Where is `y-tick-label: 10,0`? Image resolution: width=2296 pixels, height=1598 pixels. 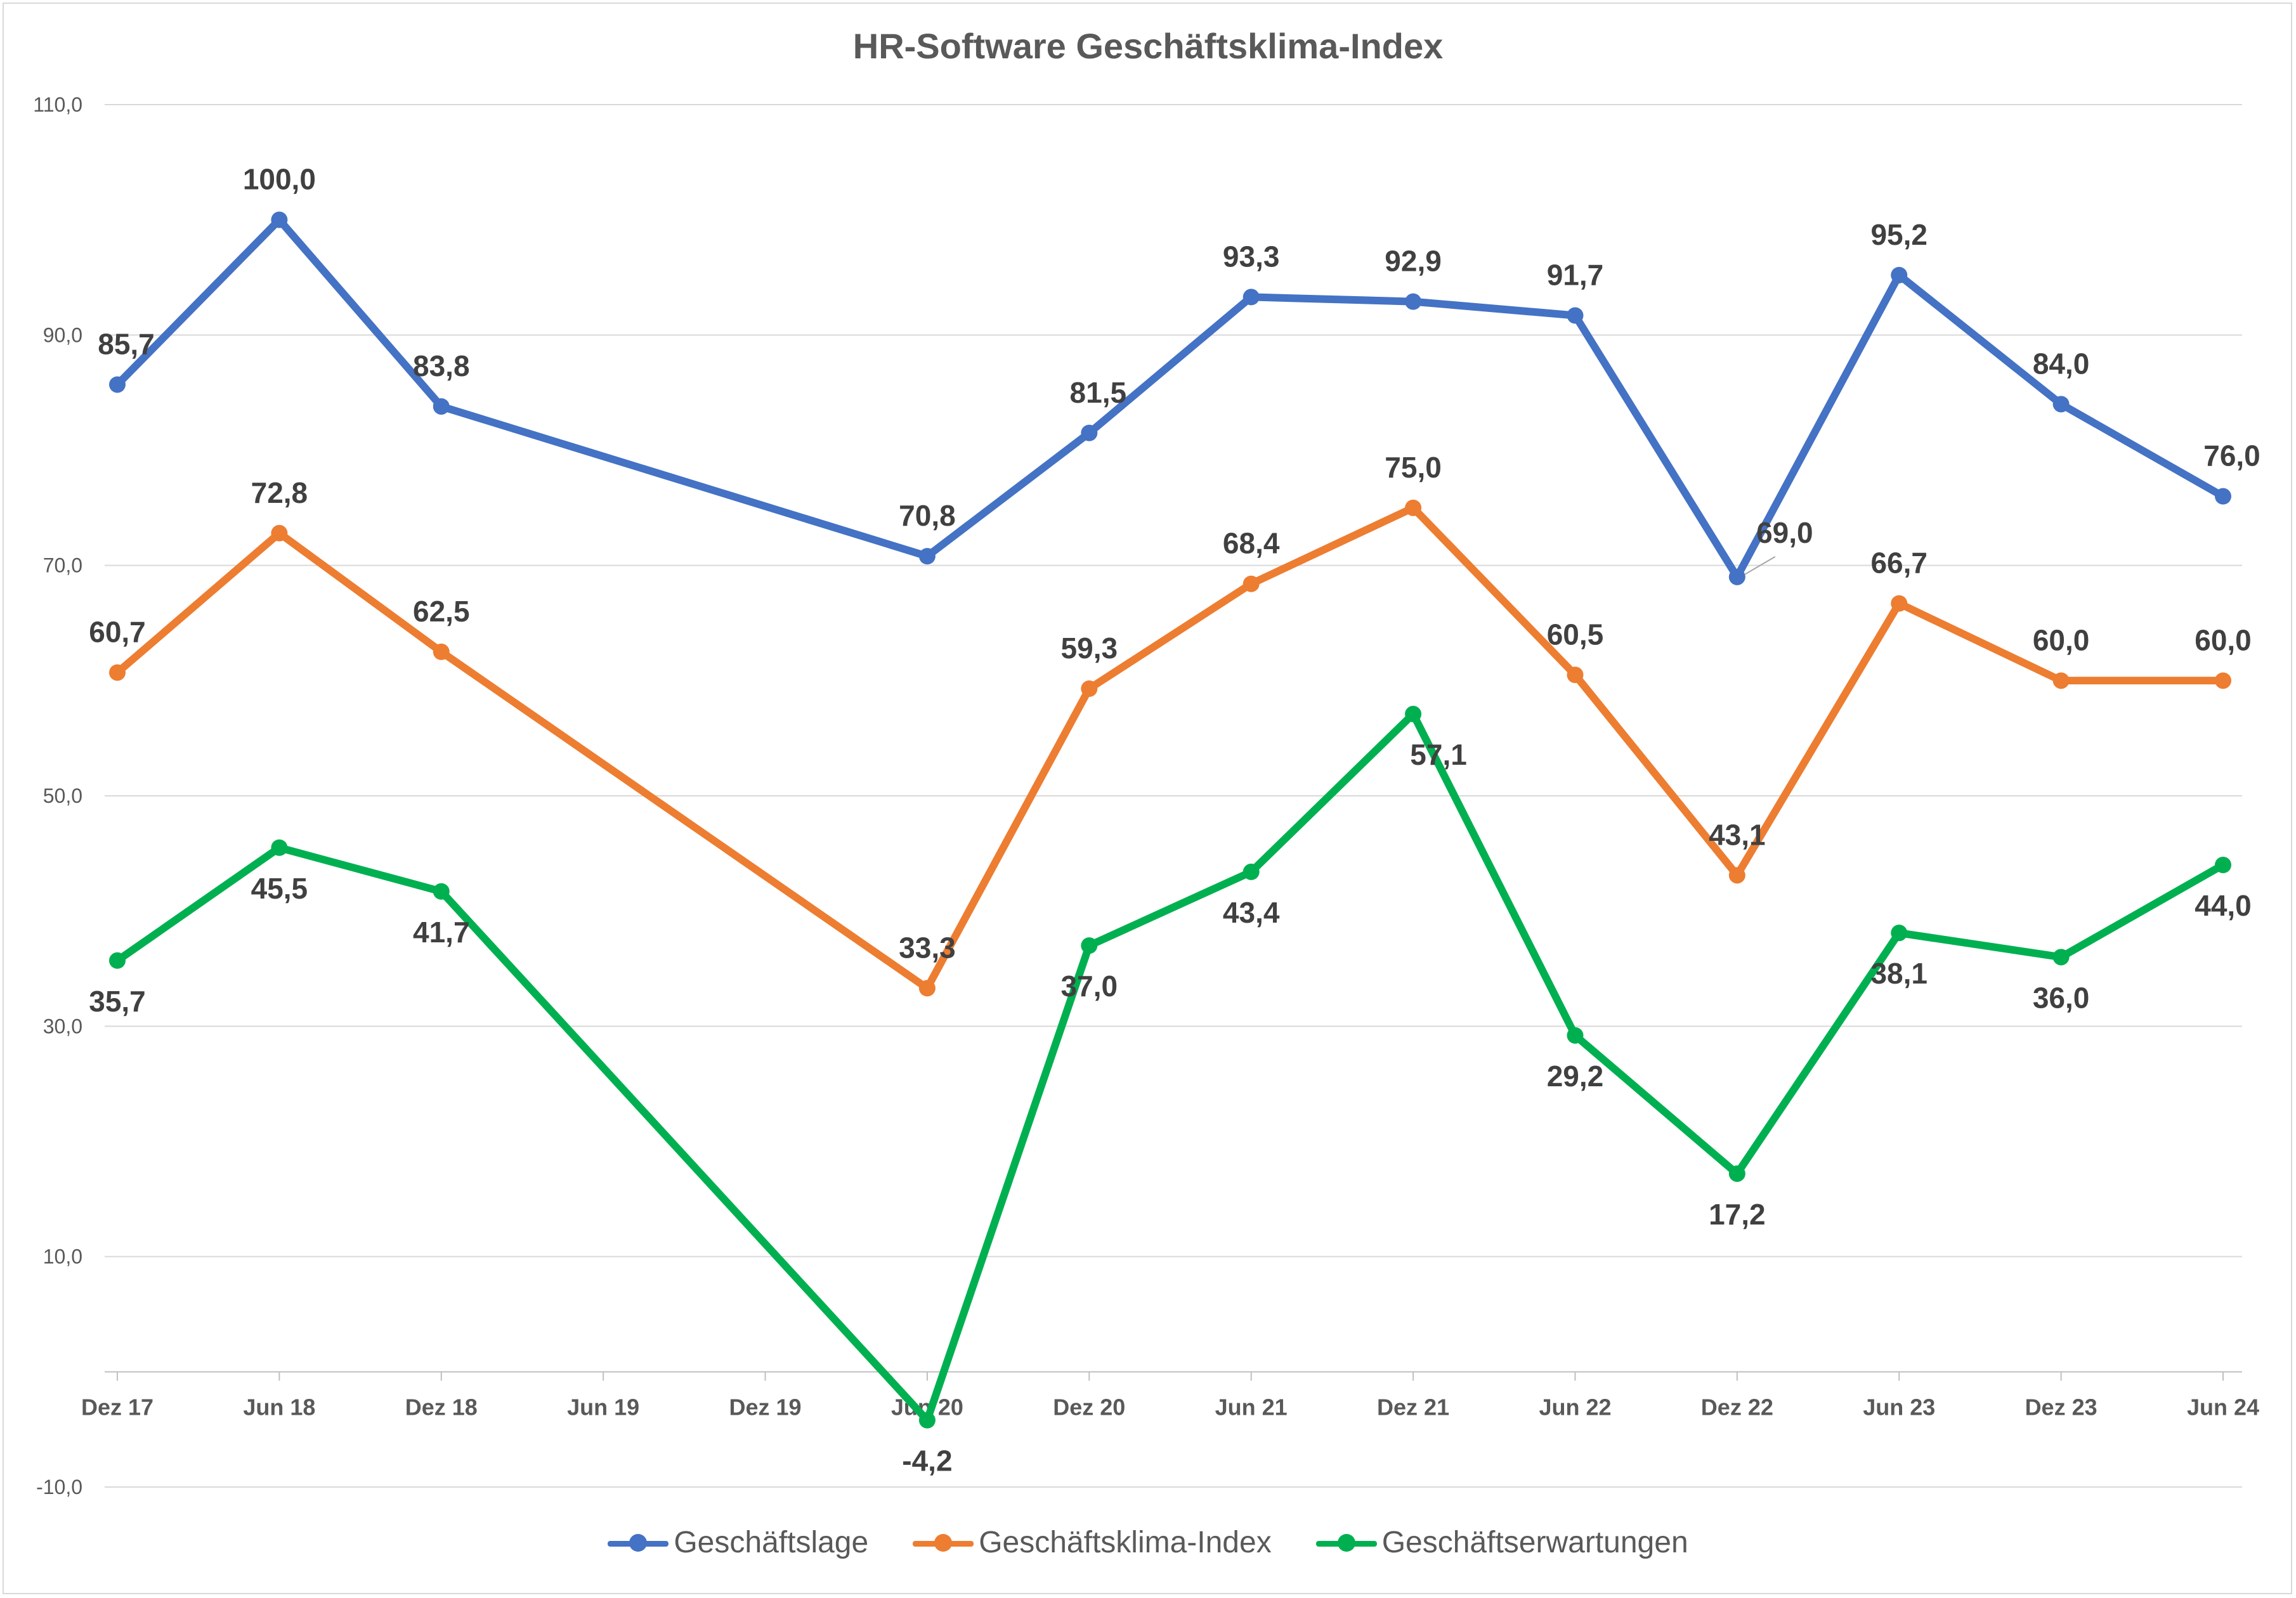 y-tick-label: 10,0 is located at coordinates (62, 1256).